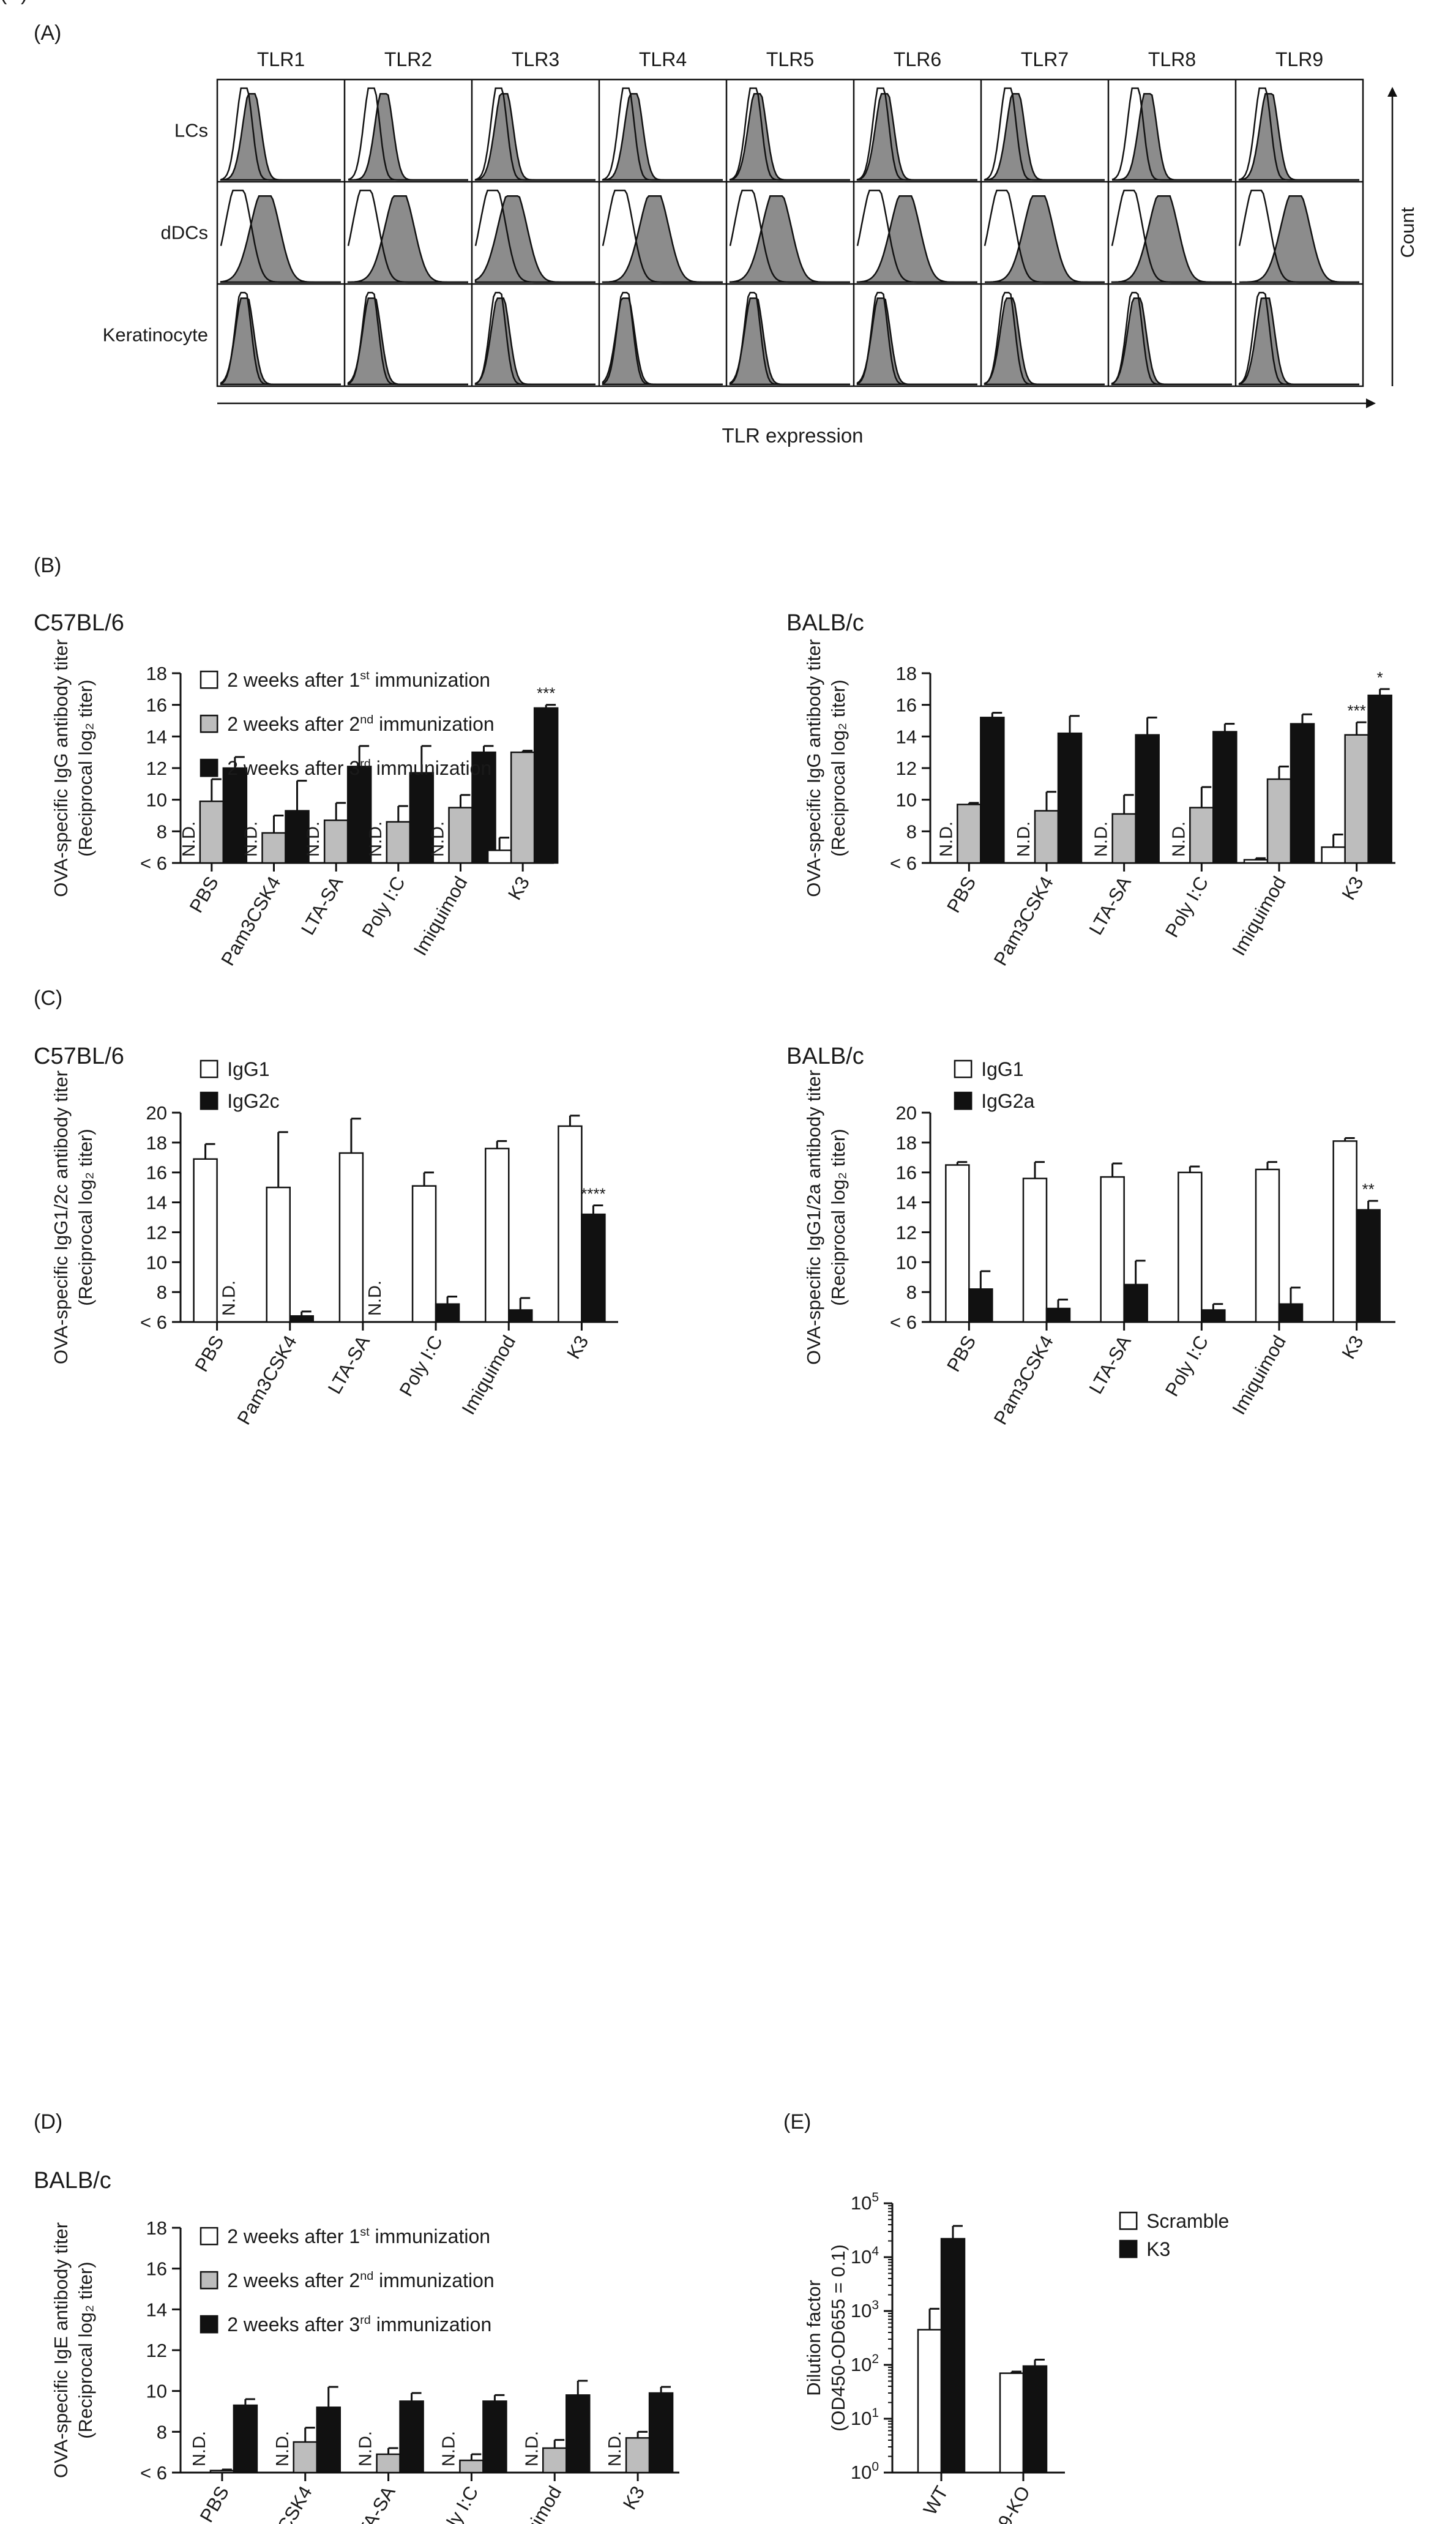  I want to click on bar-lta-sa-igg1, so click(1112, 1249).